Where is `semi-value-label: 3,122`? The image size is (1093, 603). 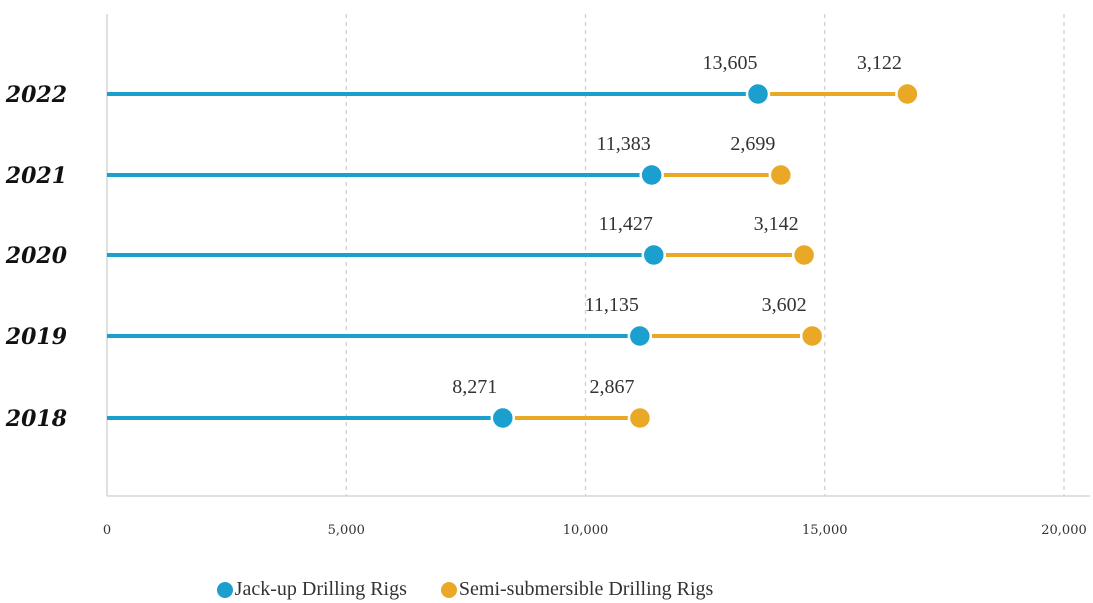 semi-value-label: 3,122 is located at coordinates (879, 63).